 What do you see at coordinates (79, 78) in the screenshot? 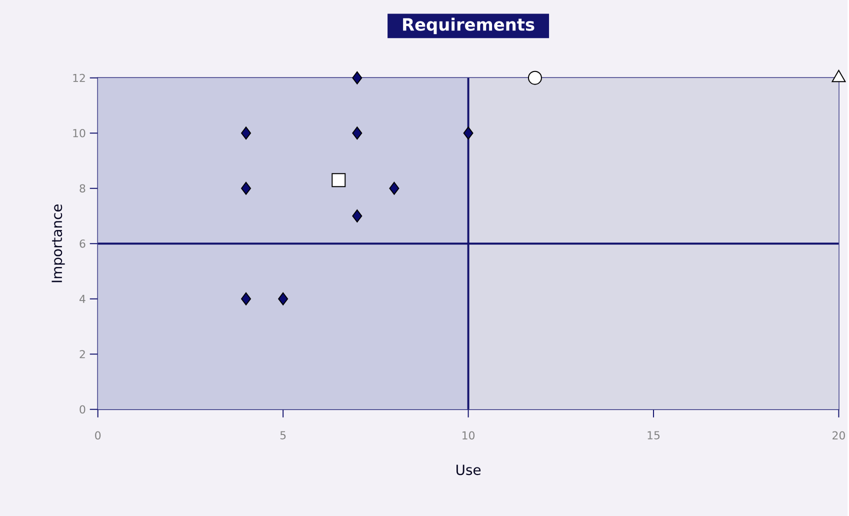
I see `y-tick-label: 12` at bounding box center [79, 78].